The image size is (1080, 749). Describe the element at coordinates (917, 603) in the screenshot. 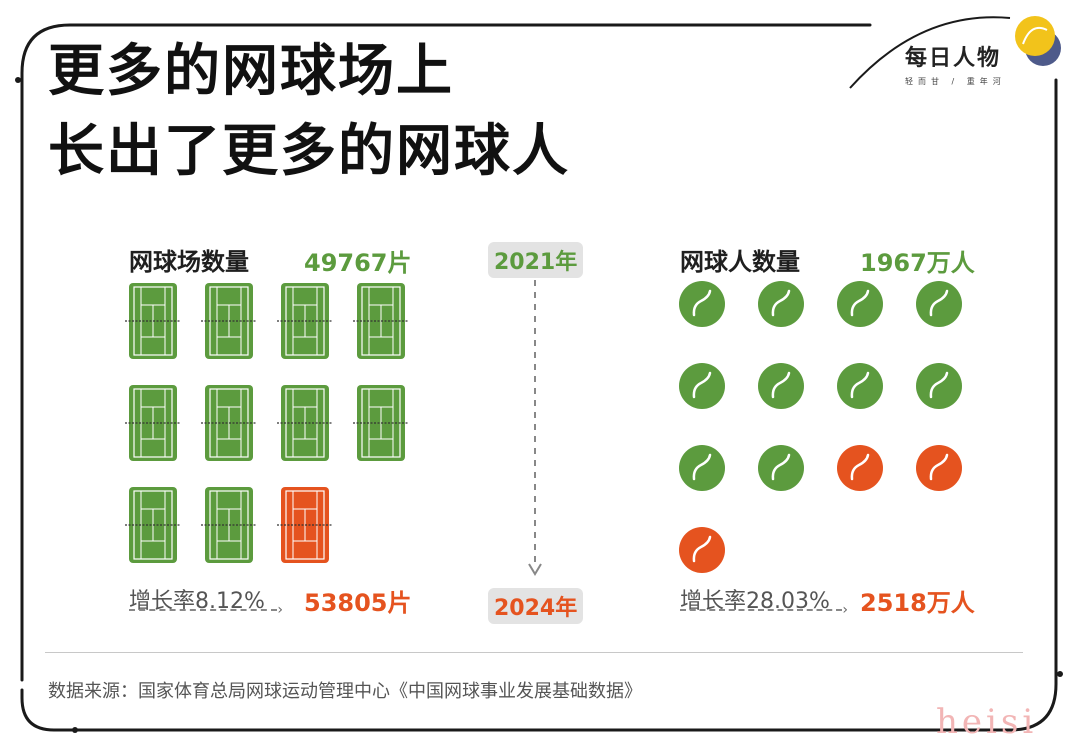

I see `players-value-2024: 2518万人` at that location.